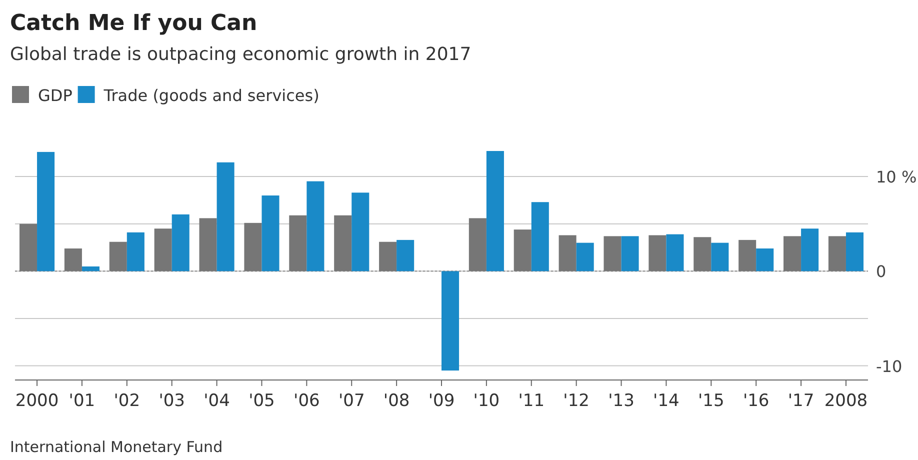  What do you see at coordinates (55, 95) in the screenshot?
I see `legend-label: GDP` at bounding box center [55, 95].